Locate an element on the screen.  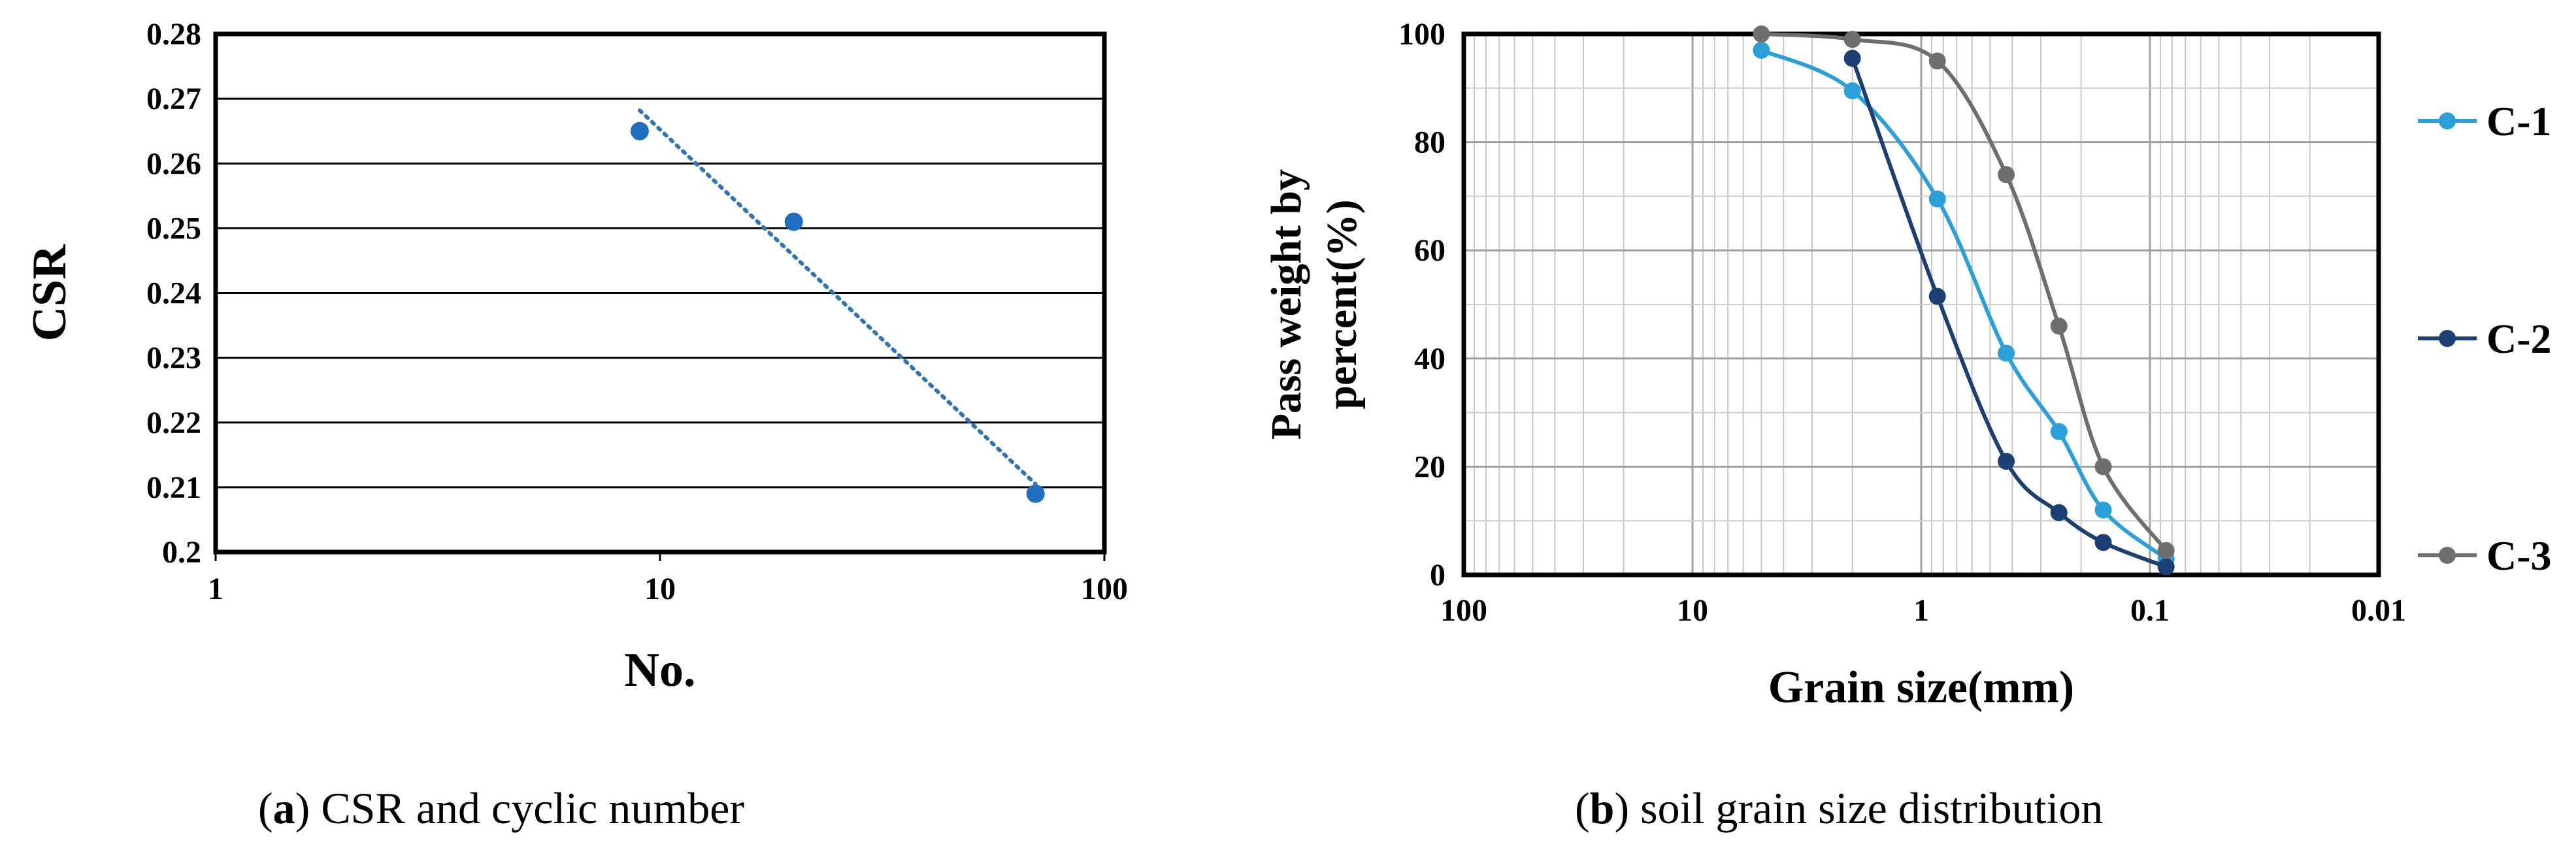
y-tick-label: 60 is located at coordinates (1429, 250).